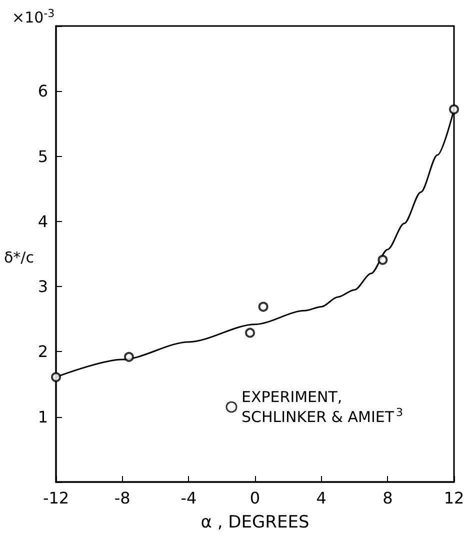  I want to click on x-tick-label: 8, so click(387, 498).